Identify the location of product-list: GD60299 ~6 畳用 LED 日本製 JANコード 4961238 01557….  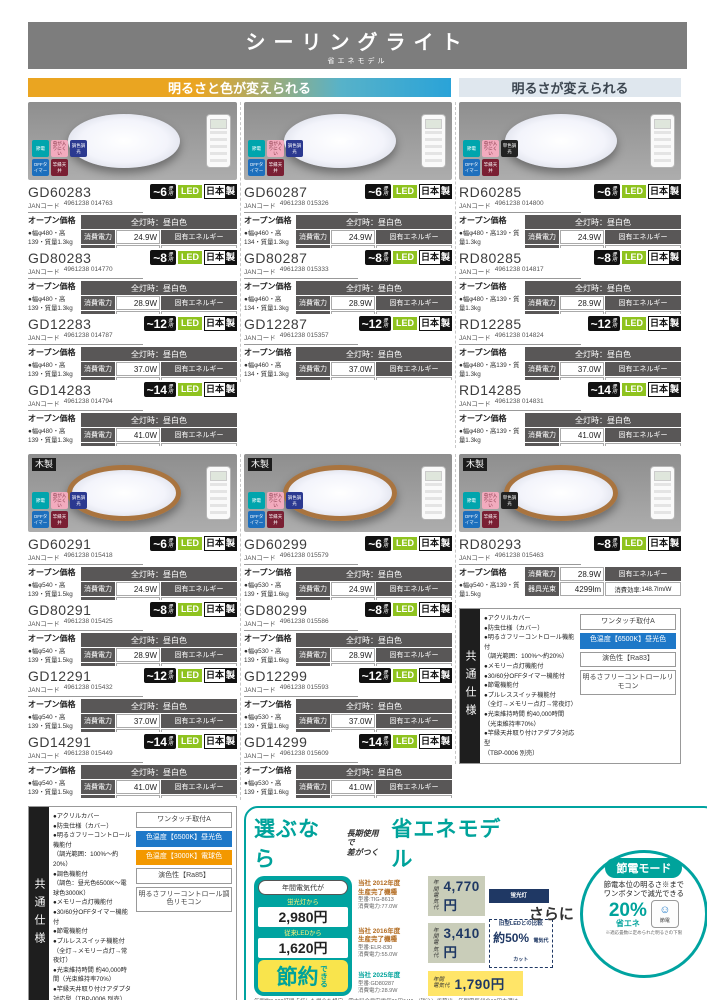
(348, 667).